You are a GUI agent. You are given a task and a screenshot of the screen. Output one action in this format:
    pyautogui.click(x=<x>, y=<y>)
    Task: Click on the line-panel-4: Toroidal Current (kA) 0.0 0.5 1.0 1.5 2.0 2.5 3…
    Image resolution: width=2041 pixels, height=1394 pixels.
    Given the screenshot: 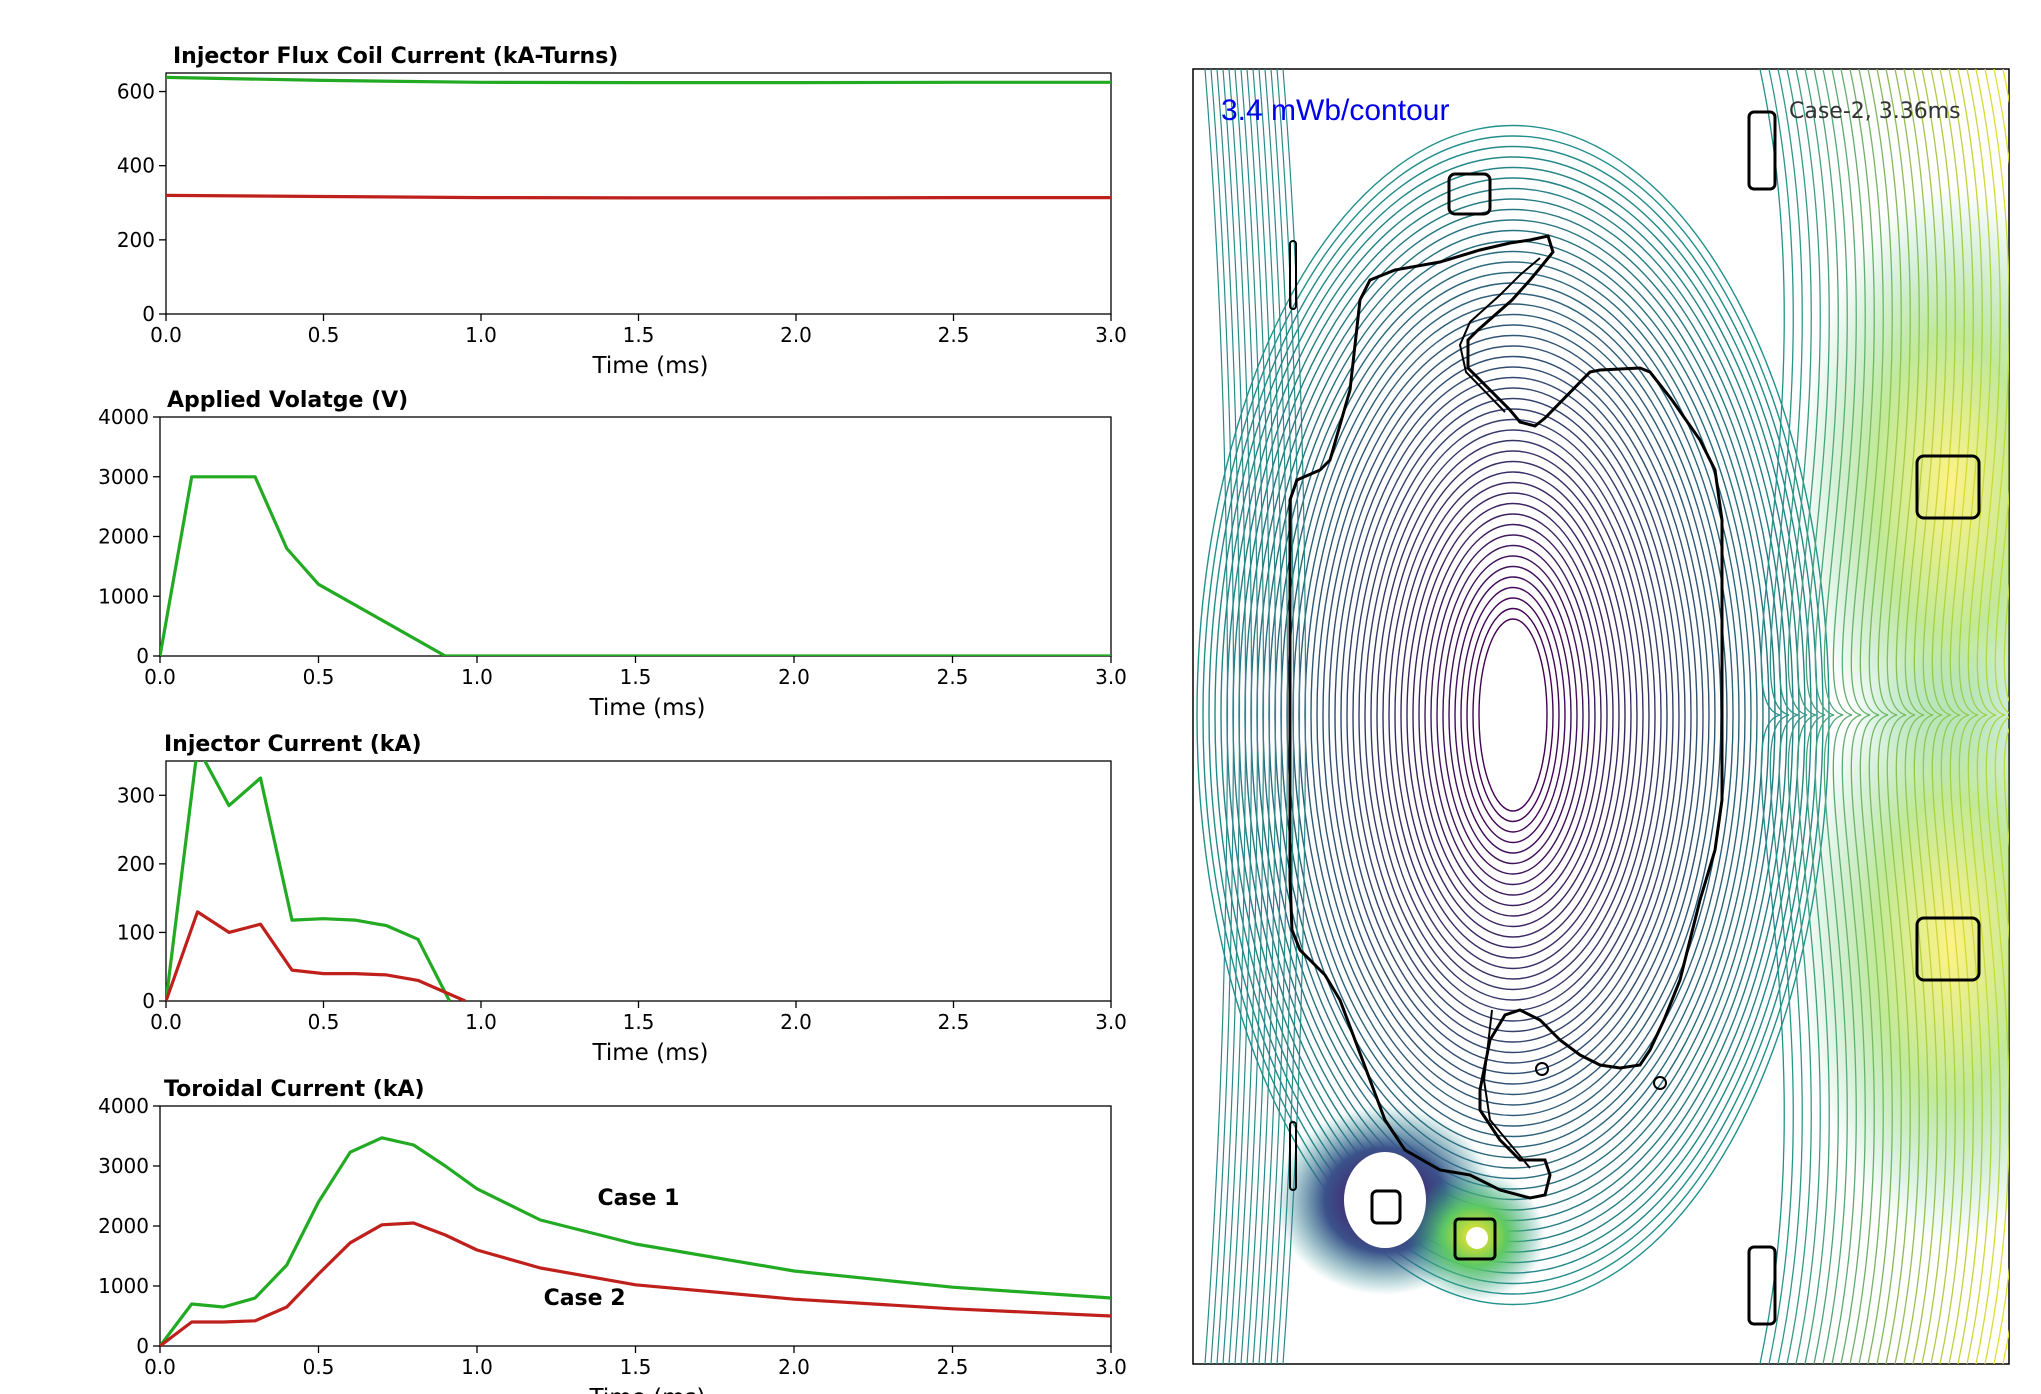 What is the action you would take?
    pyautogui.click(x=612, y=1235)
    